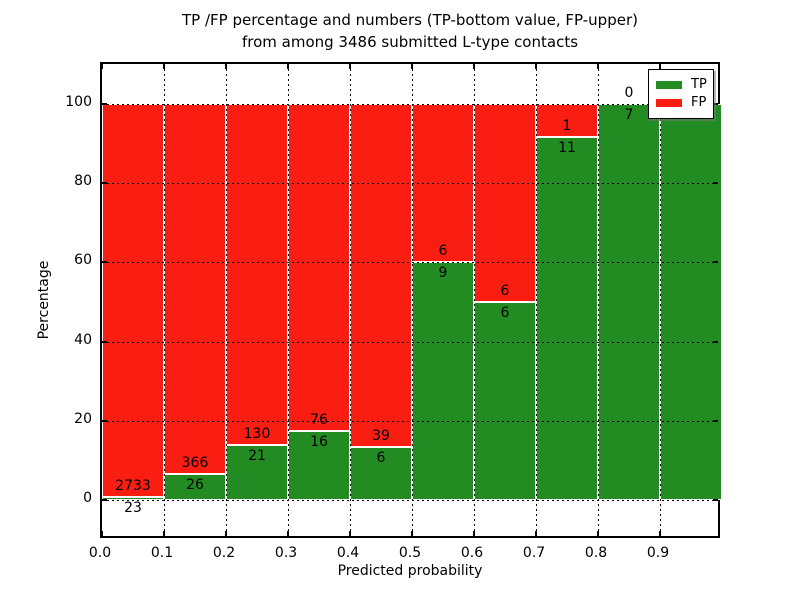  What do you see at coordinates (598, 66) in the screenshot?
I see `tick-top-0.8` at bounding box center [598, 66].